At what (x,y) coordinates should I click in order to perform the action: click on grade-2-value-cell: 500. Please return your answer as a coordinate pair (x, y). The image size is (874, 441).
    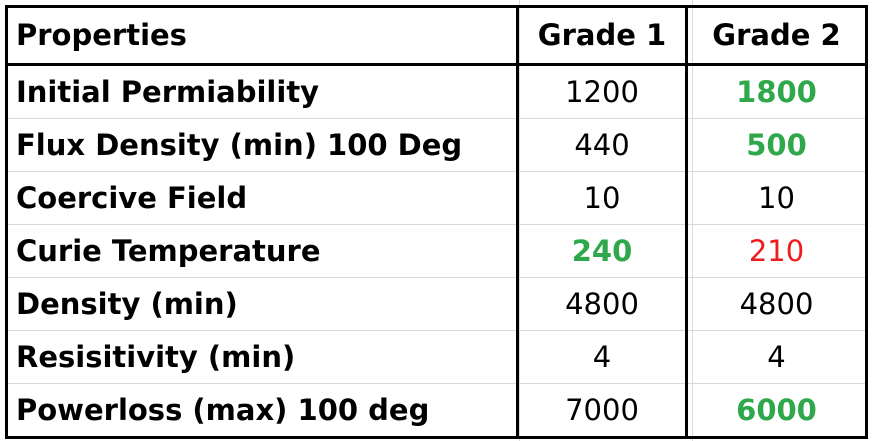
    Looking at the image, I should click on (777, 145).